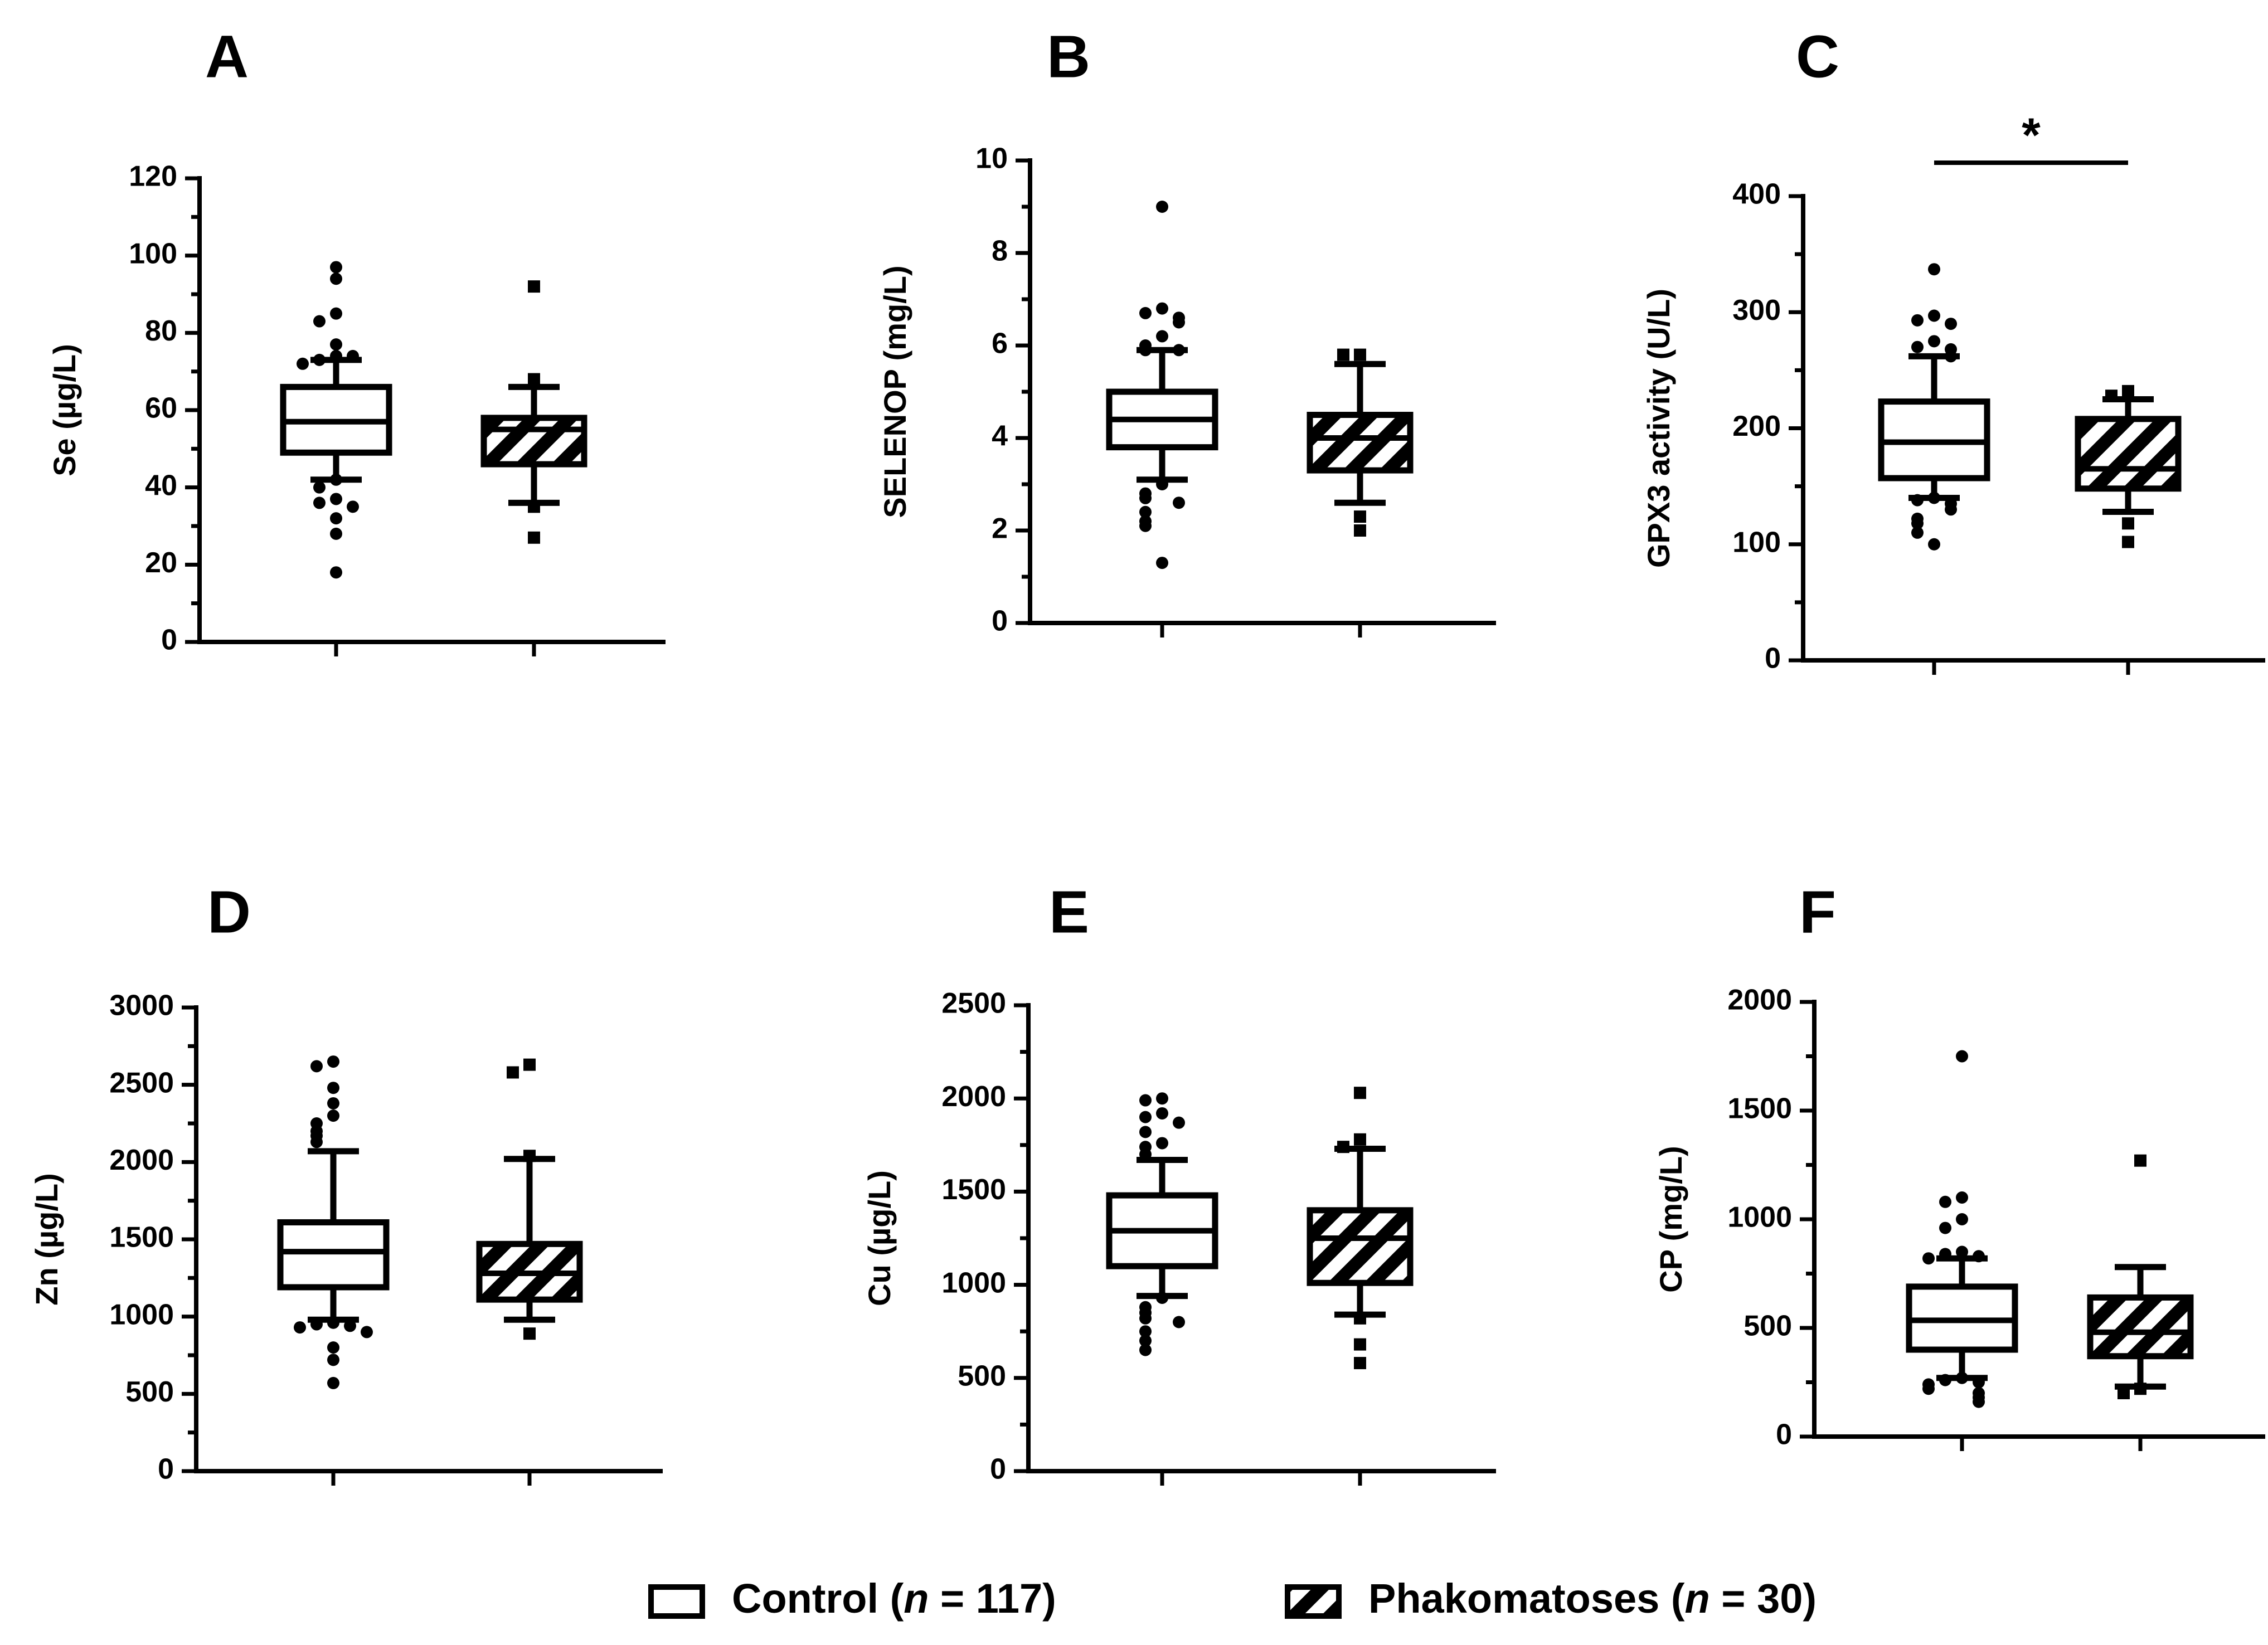 Image resolution: width=2268 pixels, height=1645 pixels. I want to click on y-tick-label: 8, so click(1000, 251).